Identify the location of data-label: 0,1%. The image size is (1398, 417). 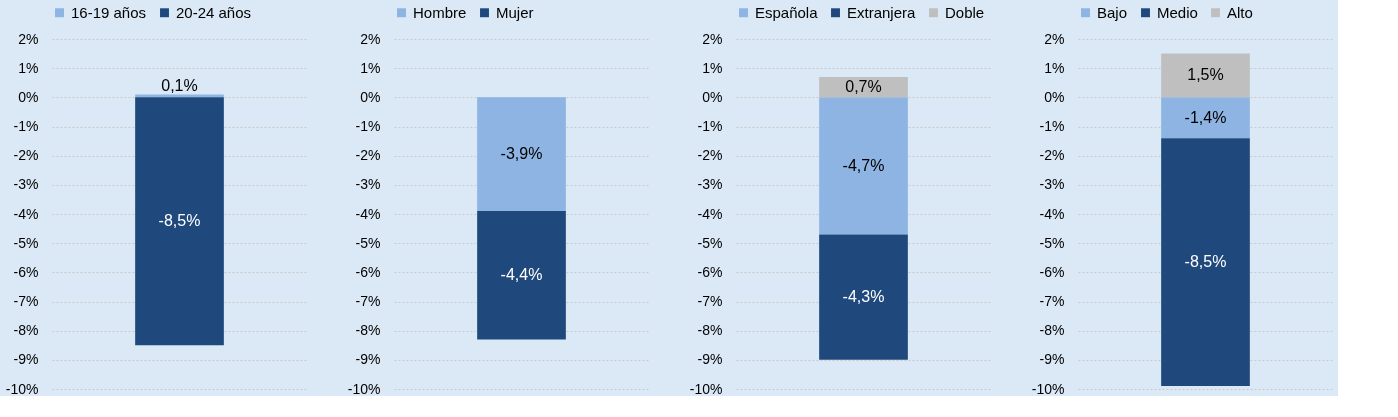
(179, 86).